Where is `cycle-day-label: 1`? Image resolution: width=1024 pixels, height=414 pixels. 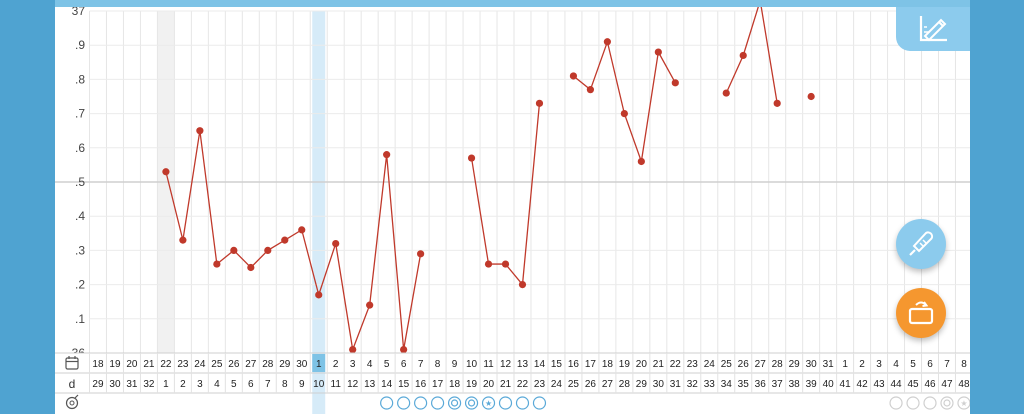 cycle-day-label: 1 is located at coordinates (166, 384).